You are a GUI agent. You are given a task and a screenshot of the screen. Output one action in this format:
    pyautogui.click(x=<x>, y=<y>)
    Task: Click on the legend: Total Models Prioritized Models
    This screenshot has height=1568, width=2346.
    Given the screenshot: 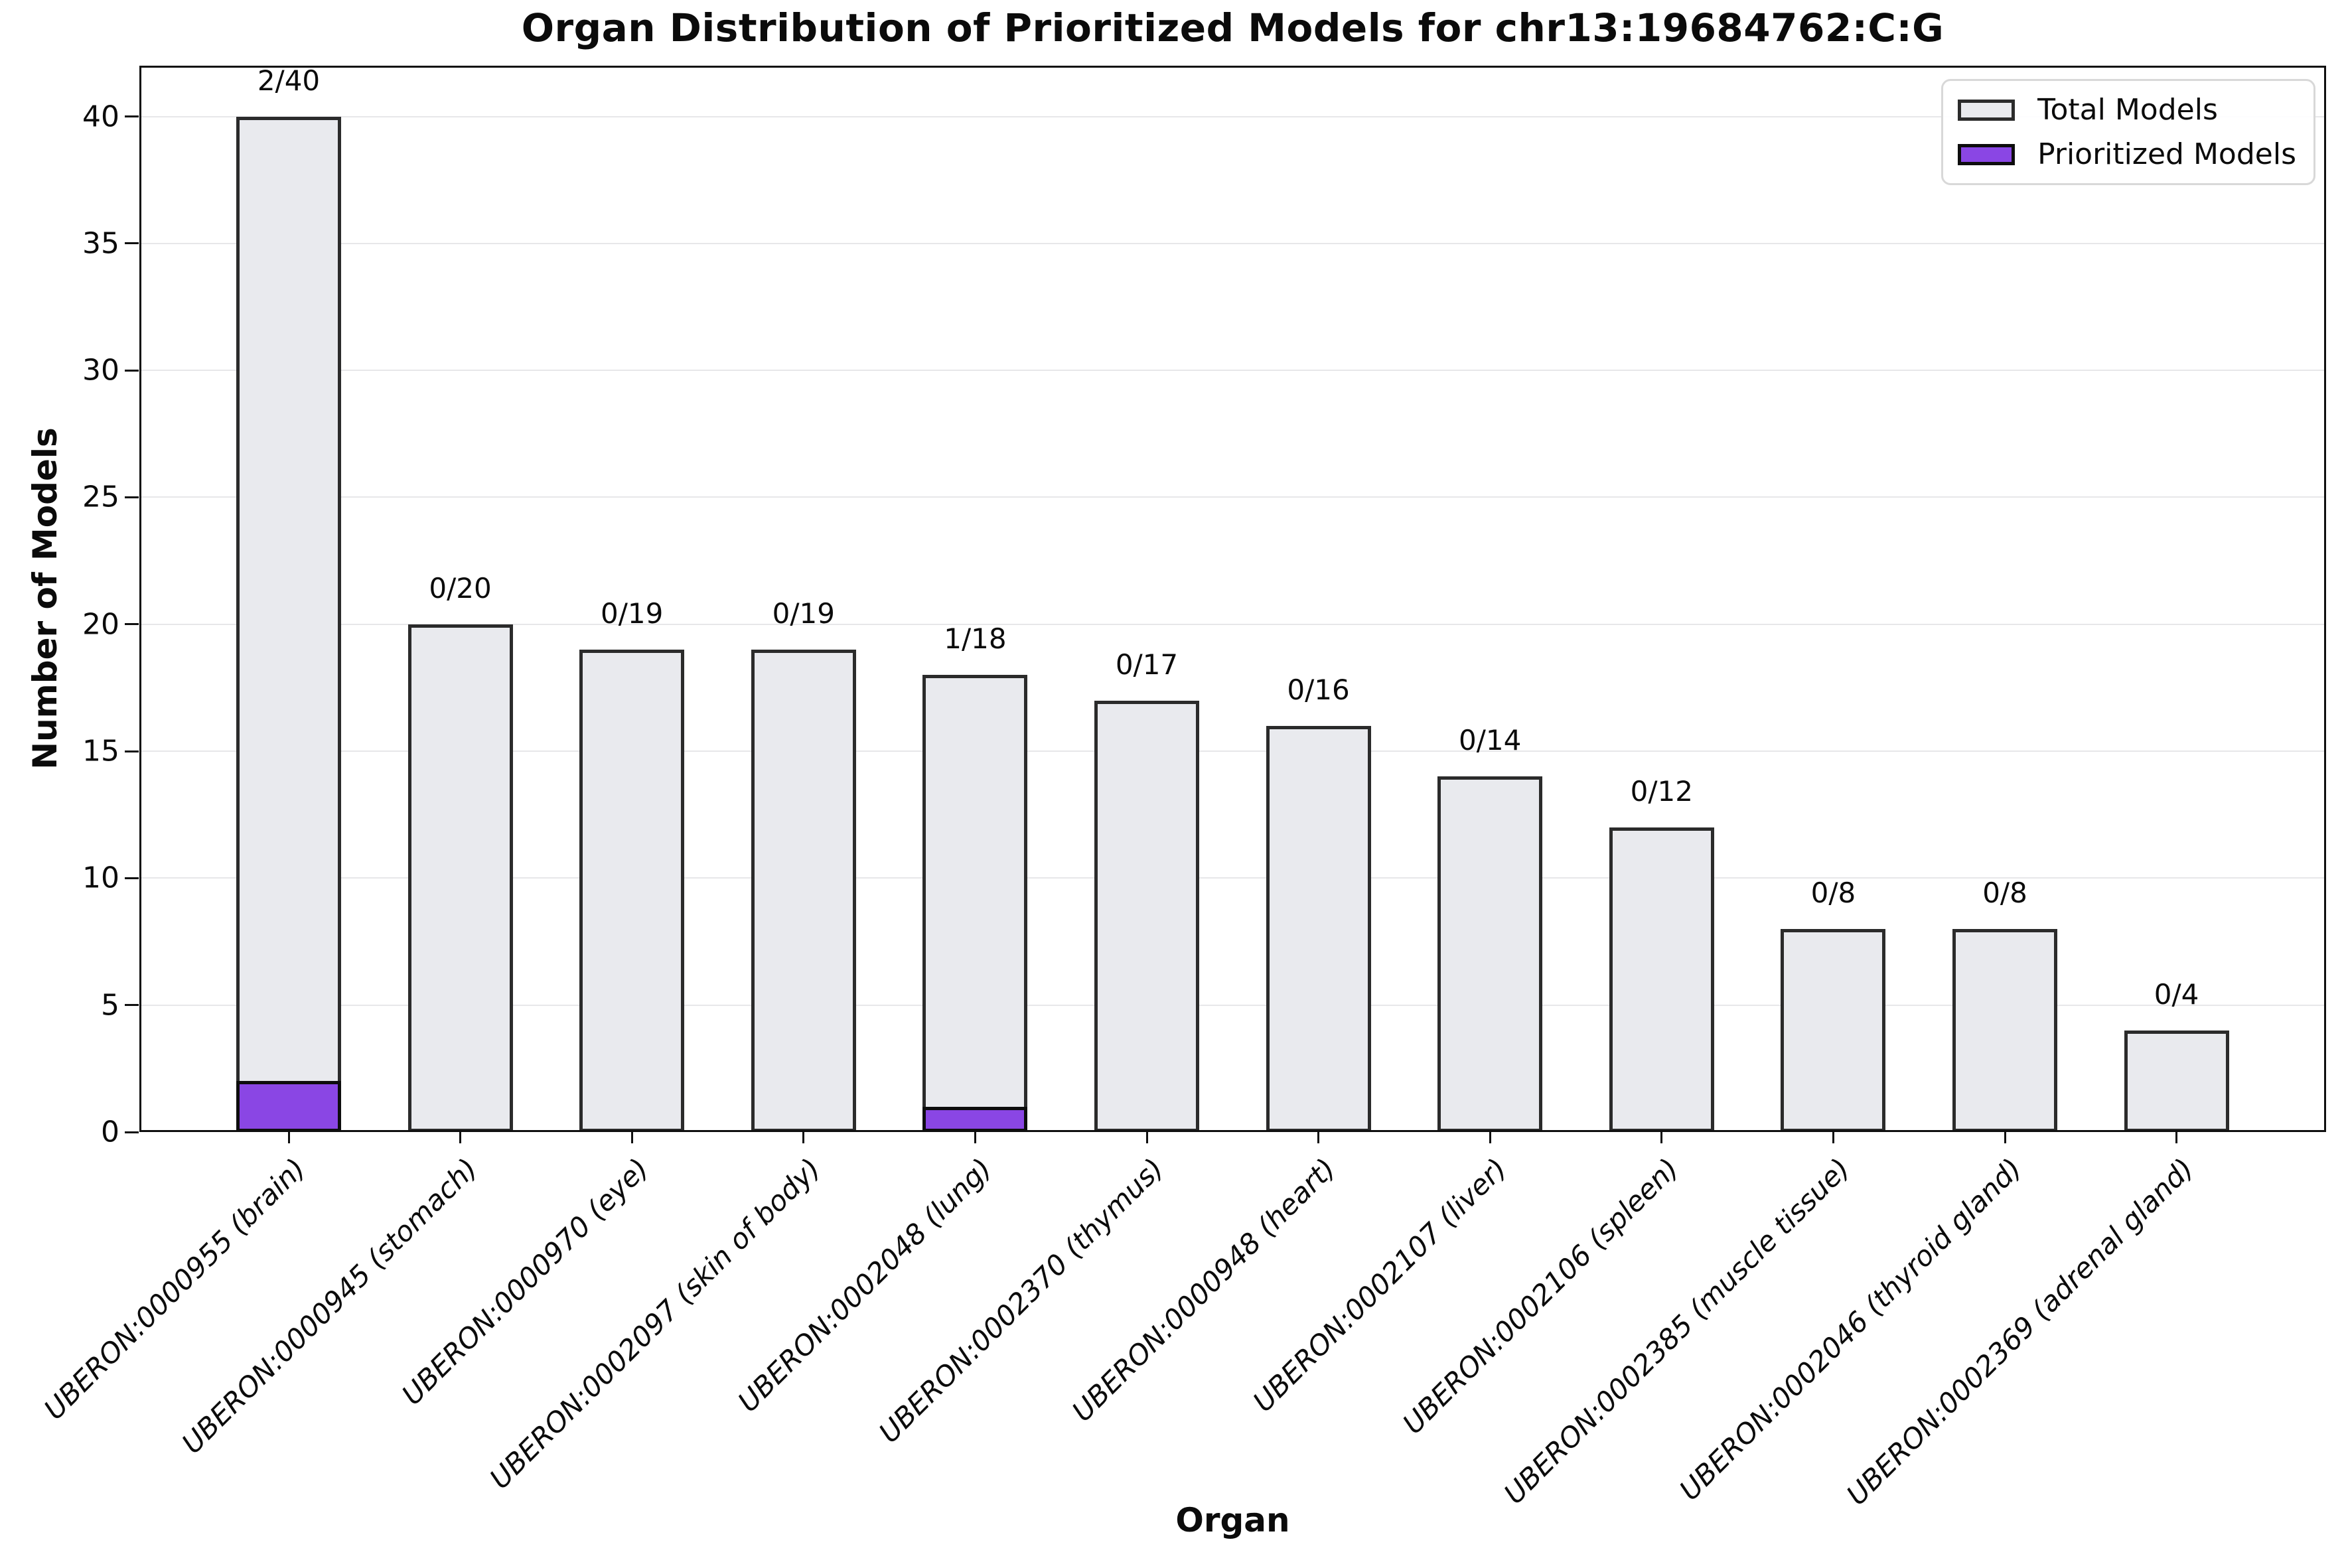 What is the action you would take?
    pyautogui.click(x=2128, y=132)
    